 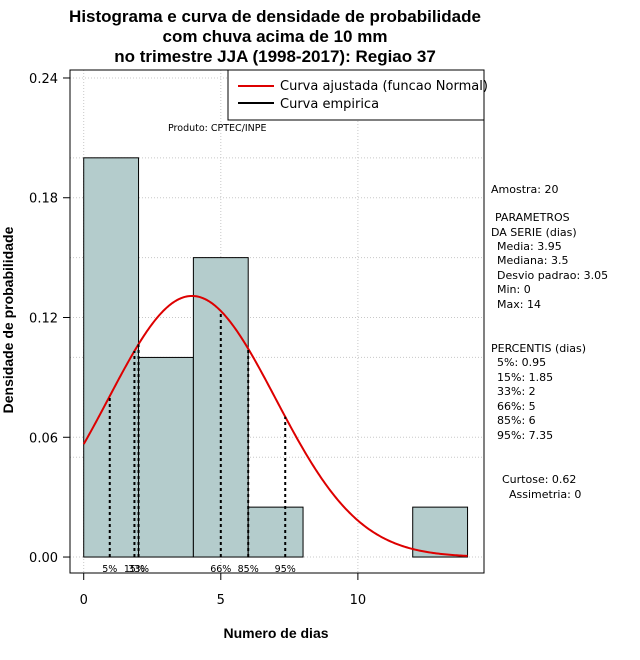 What do you see at coordinates (134, 569) in the screenshot?
I see `percentile-label-15: 15%` at bounding box center [134, 569].